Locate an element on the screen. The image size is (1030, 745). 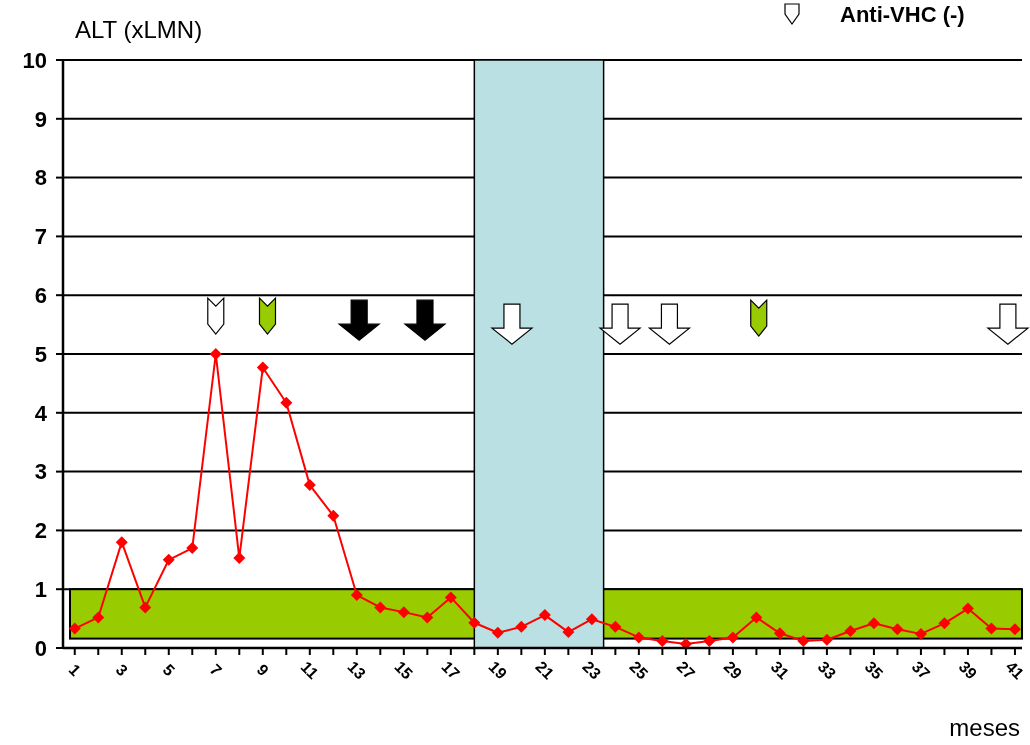
x-tick-label: 15 is located at coordinates (404, 670).